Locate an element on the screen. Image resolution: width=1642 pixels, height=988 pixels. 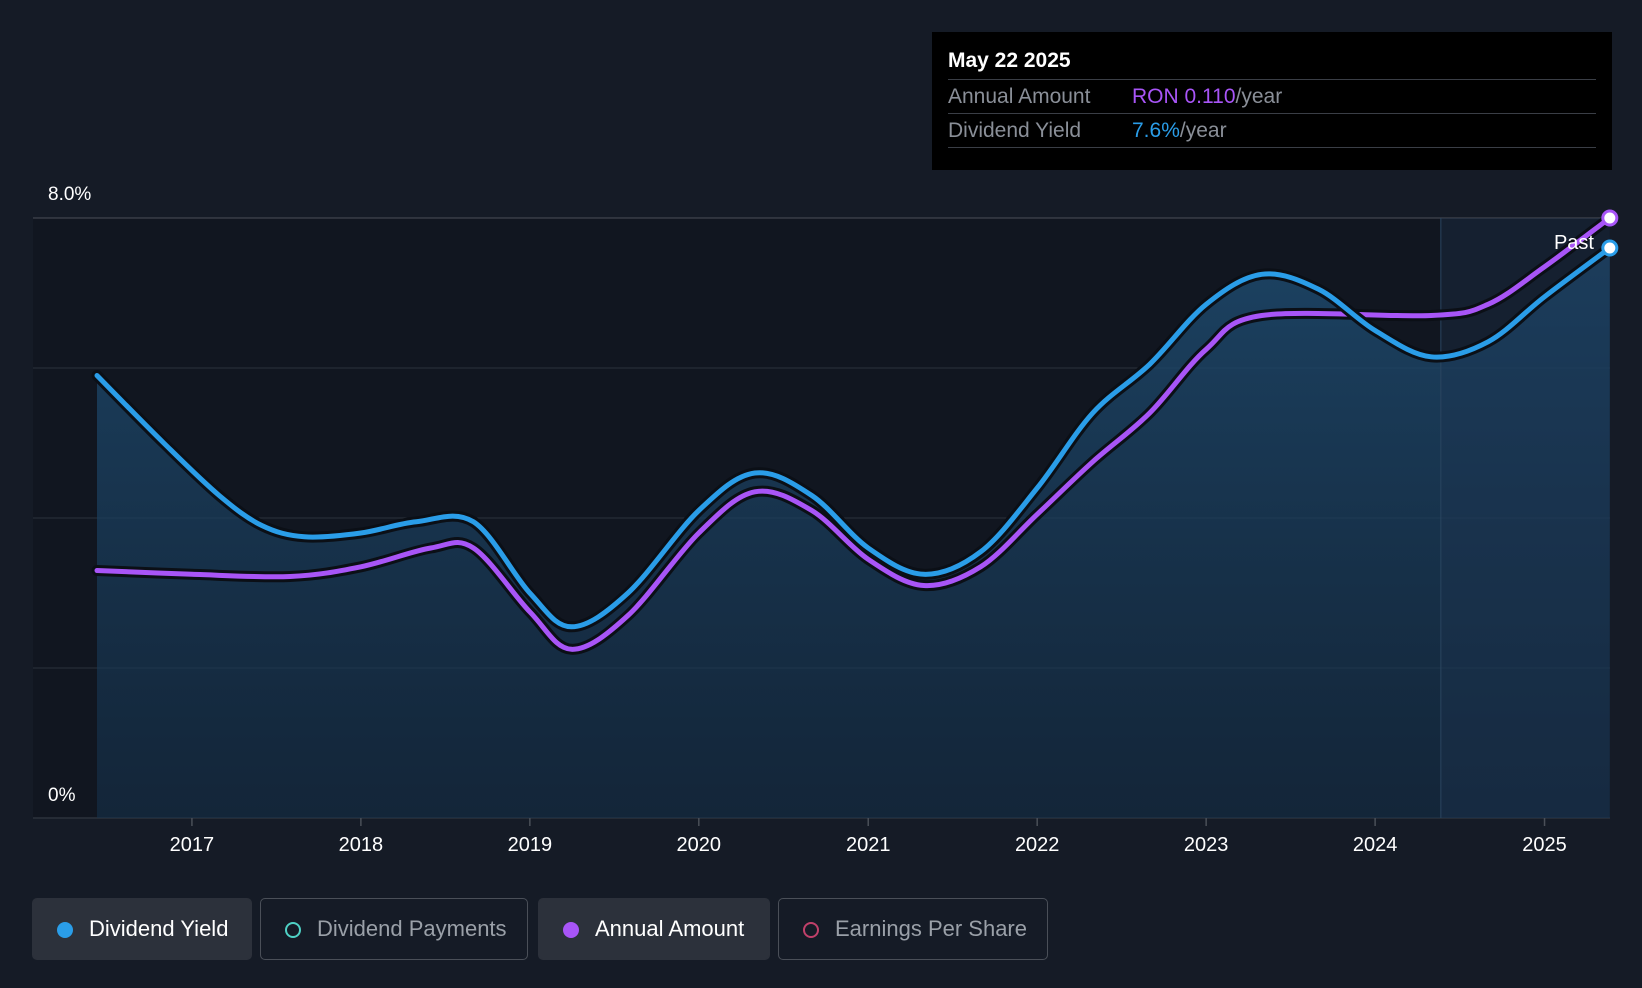
x-tick-label: 2020 is located at coordinates (699, 845).